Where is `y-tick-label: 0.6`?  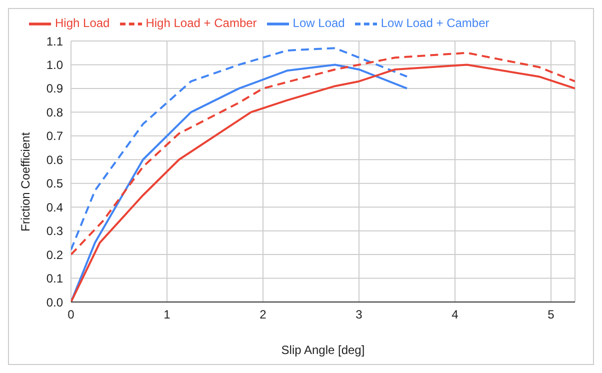
y-tick-label: 0.6 is located at coordinates (55, 159).